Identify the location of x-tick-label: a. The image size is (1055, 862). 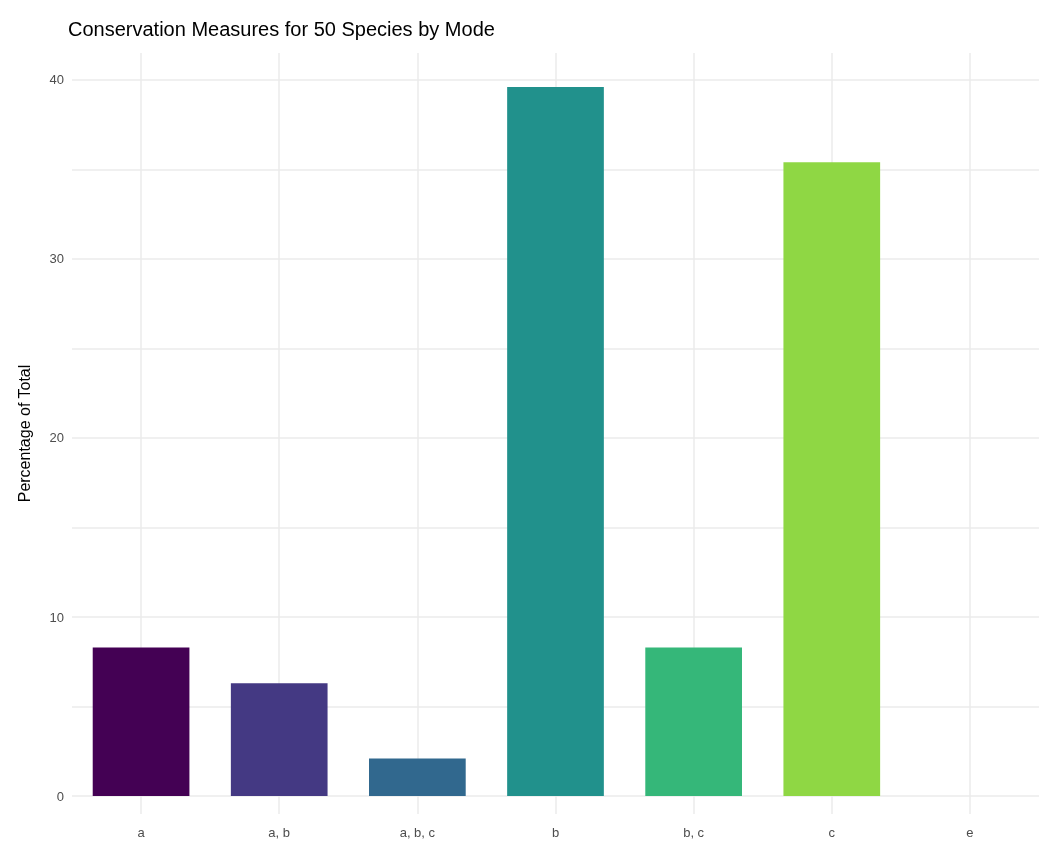
(141, 832).